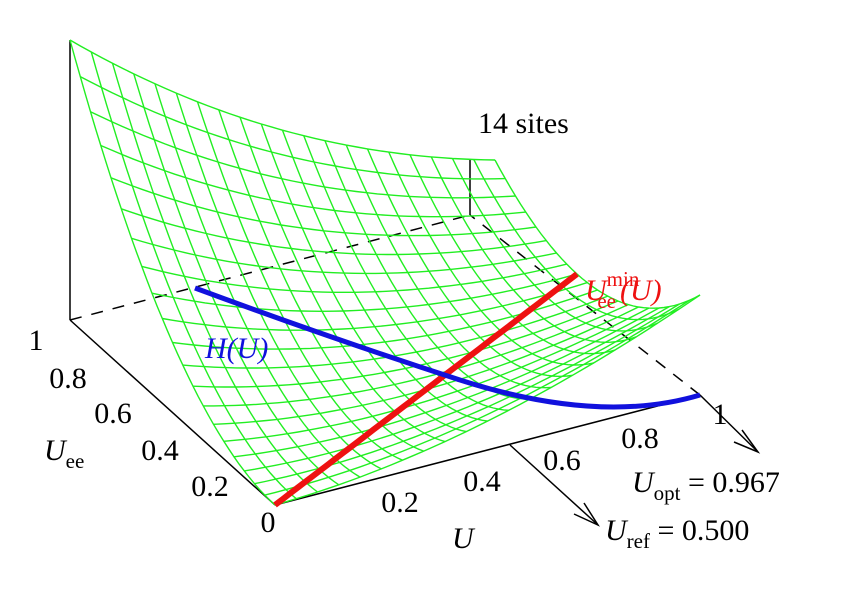 This screenshot has height=590, width=860. I want to click on u-axis-line, so click(487, 450).